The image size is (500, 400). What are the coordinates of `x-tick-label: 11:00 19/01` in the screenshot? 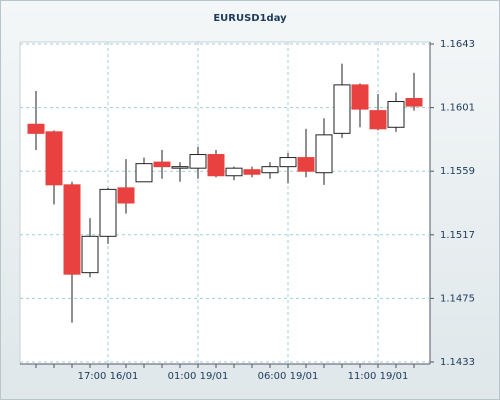 It's located at (378, 376).